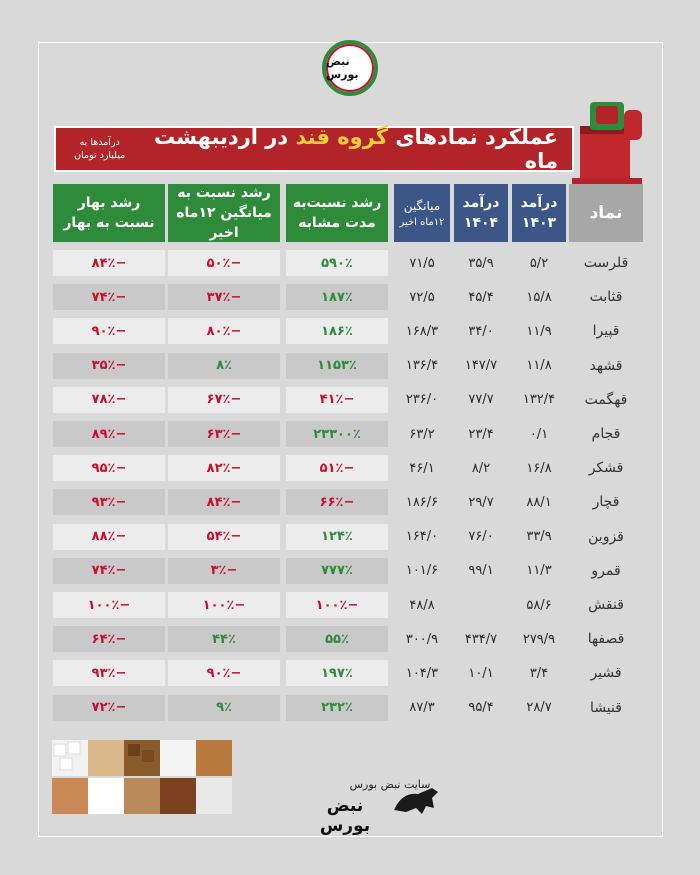 This screenshot has height=875, width=700. Describe the element at coordinates (345, 816) in the screenshot. I see `footer-brand: نبض بورس` at that location.